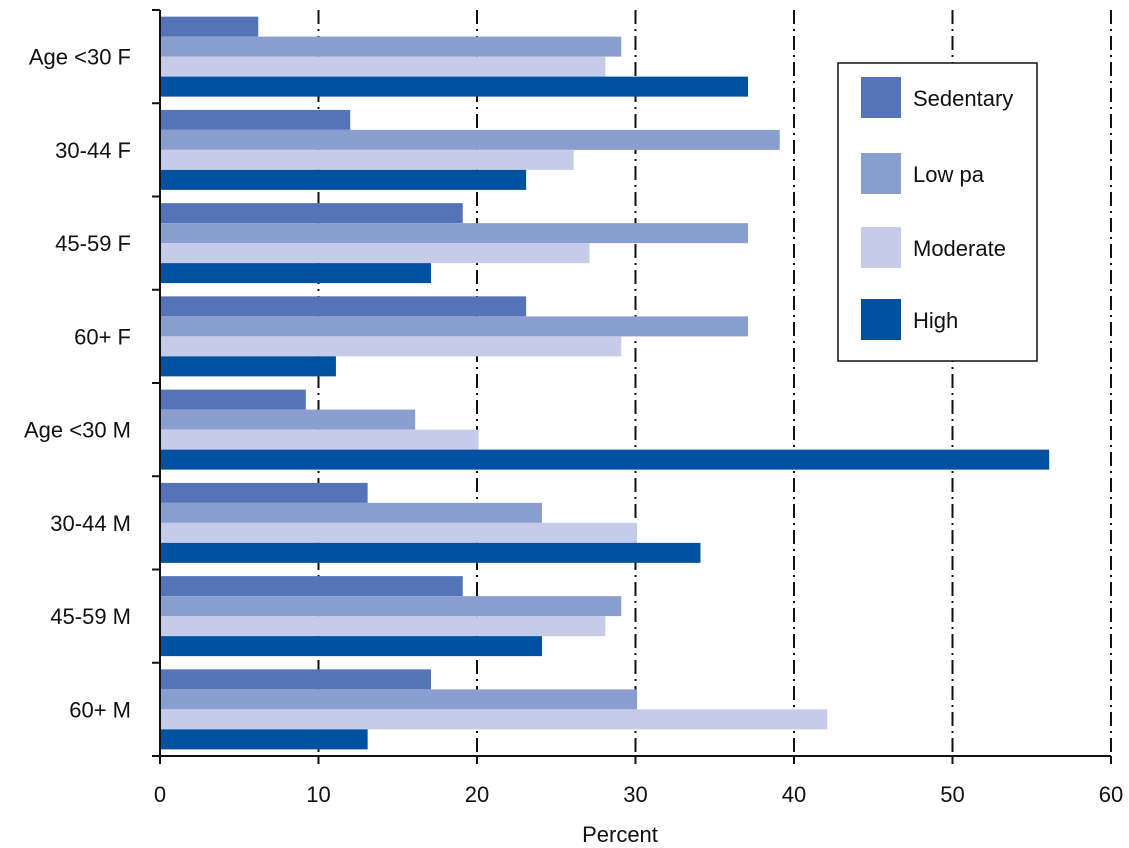 The width and height of the screenshot is (1129, 848). Describe the element at coordinates (160, 794) in the screenshot. I see `x-tick-label: 0` at that location.